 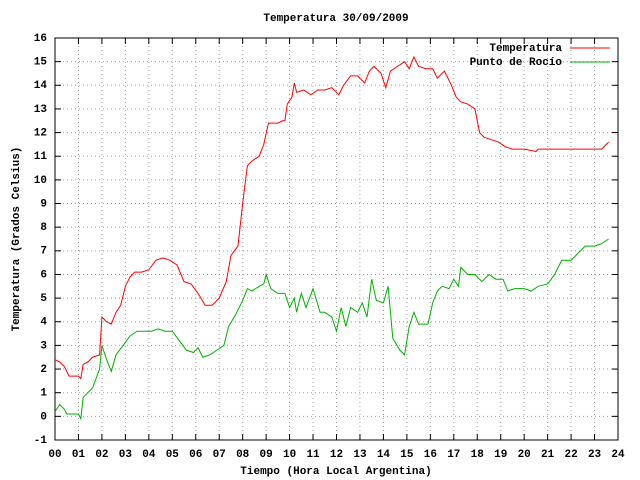 I want to click on y-tick-label: 1, so click(x=43, y=394).